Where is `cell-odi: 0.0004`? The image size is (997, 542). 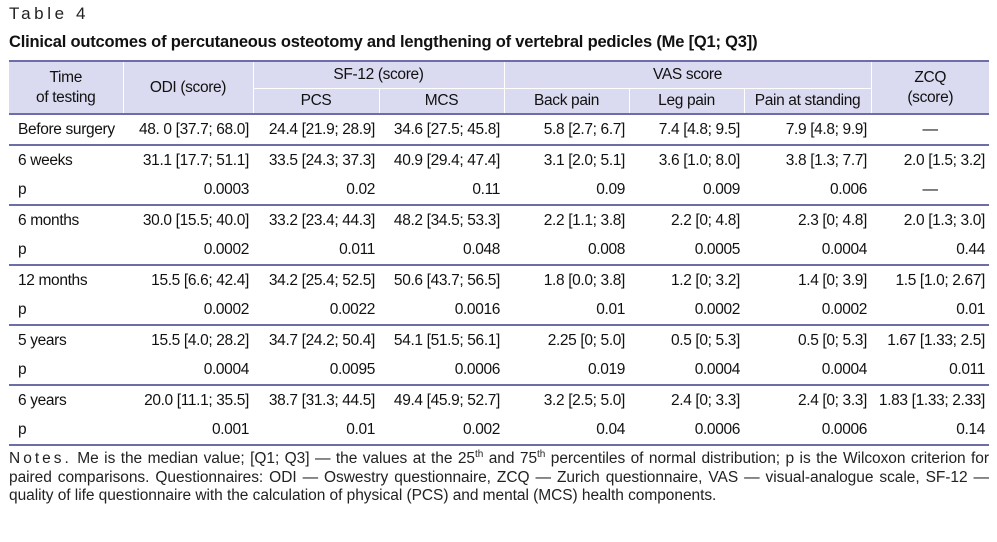
cell-odi: 0.0004 is located at coordinates (226, 369).